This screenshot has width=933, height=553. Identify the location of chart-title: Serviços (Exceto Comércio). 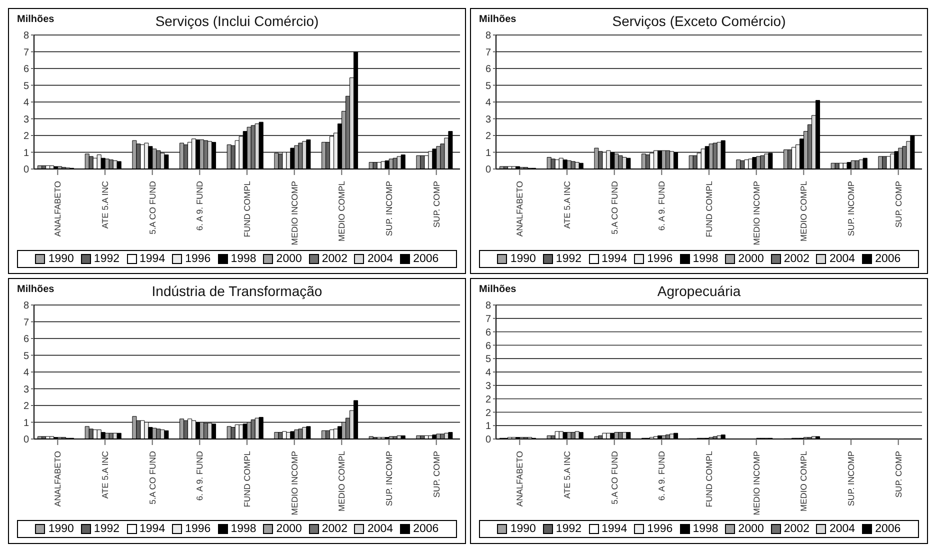
(699, 21).